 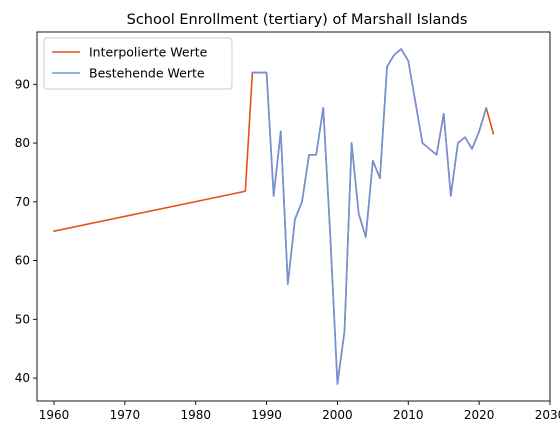 What do you see at coordinates (54, 415) in the screenshot?
I see `x-tick-label-1960: 1960` at bounding box center [54, 415].